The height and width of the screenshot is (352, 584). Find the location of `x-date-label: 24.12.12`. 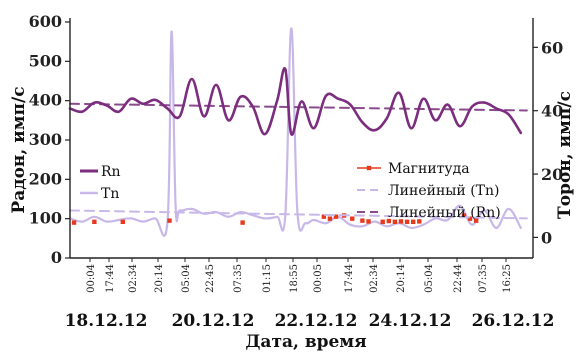

x-date-label: 24.12.12 is located at coordinates (410, 321).